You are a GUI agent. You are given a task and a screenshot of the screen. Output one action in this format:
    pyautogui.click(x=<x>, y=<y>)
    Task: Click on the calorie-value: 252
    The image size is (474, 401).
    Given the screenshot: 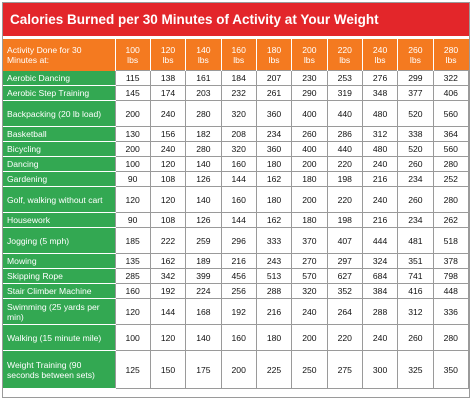 What is the action you would take?
    pyautogui.click(x=451, y=179)
    